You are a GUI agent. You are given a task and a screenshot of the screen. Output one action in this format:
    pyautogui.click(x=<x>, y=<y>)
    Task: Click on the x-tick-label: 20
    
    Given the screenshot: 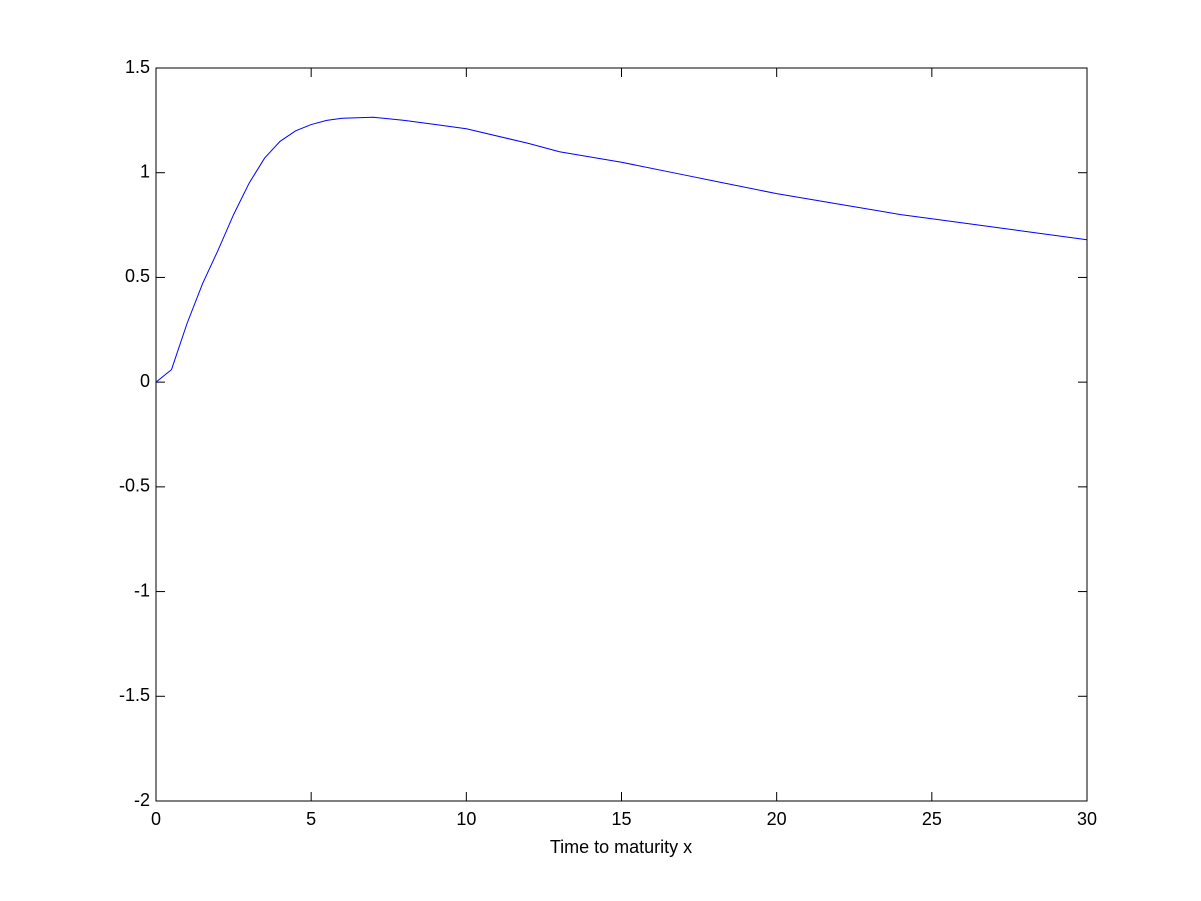 What is the action you would take?
    pyautogui.click(x=777, y=819)
    